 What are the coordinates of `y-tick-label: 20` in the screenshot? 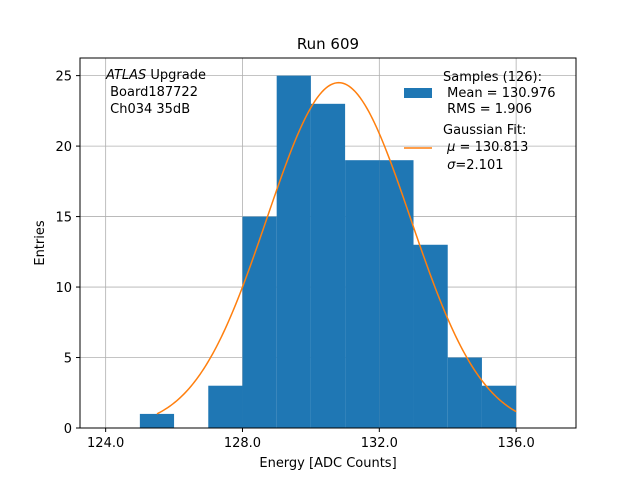 It's located at (63, 147).